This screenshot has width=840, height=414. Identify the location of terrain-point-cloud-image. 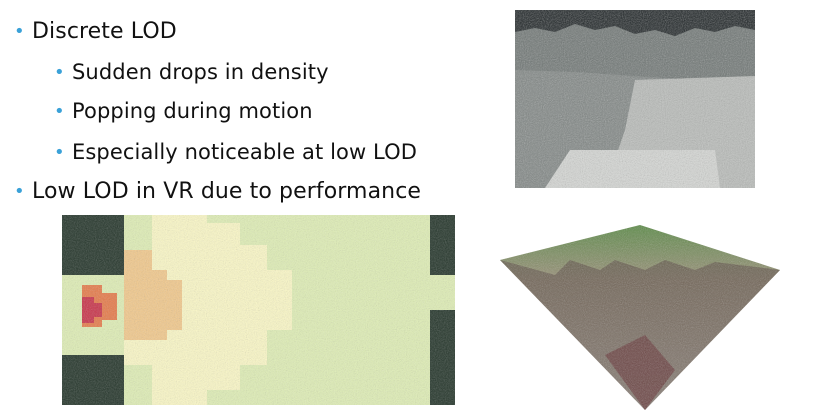
(635, 99).